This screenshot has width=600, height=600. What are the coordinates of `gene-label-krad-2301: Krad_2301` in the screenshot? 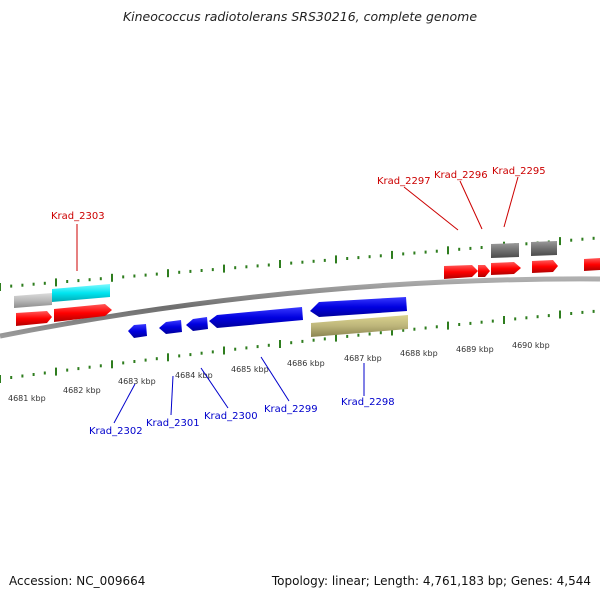 It's located at (173, 423).